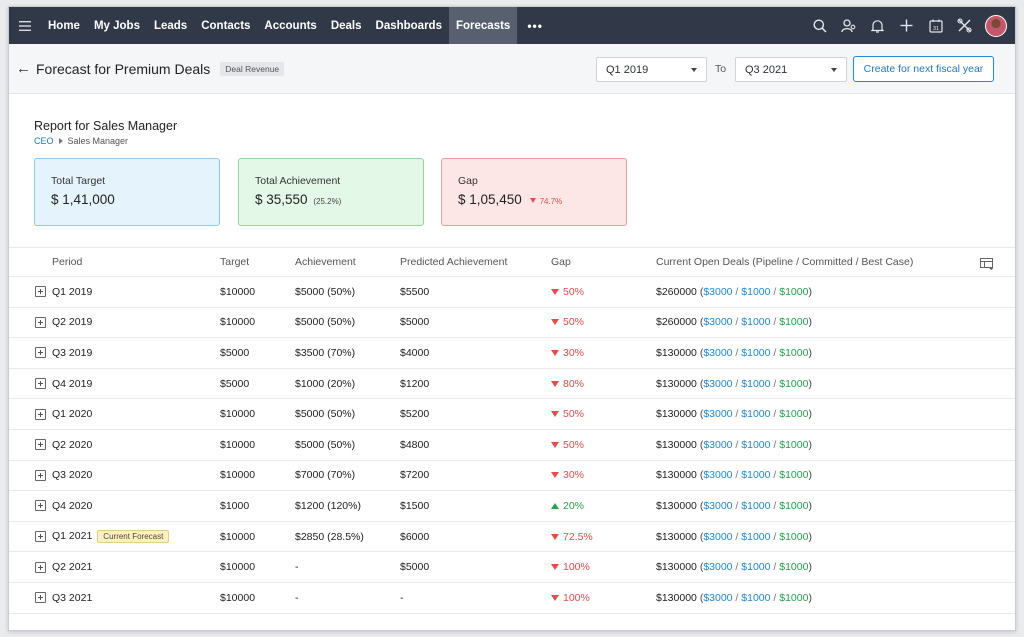 This screenshot has width=1024, height=637. I want to click on tab-leads: Leads, so click(170, 25).